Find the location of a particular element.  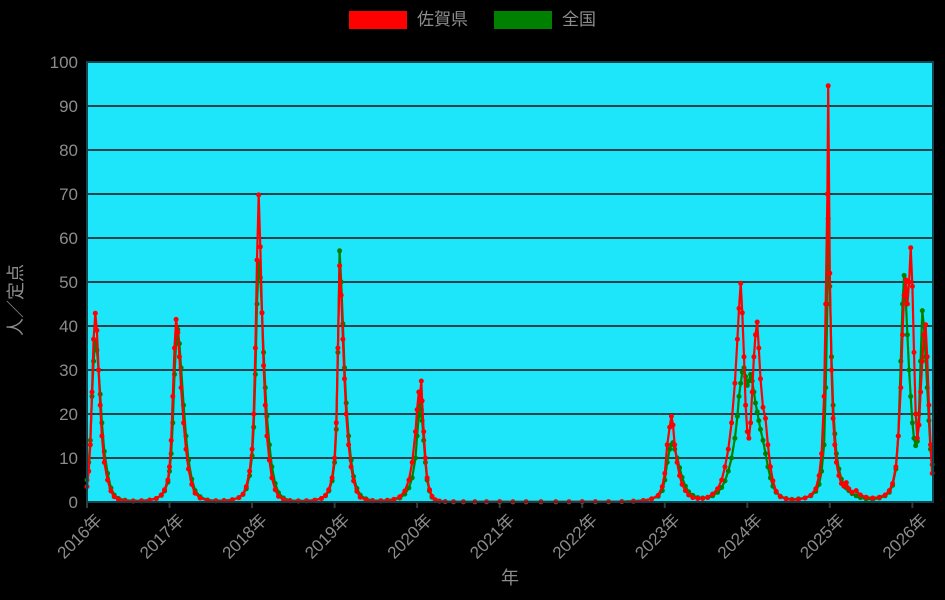

legend-item-saga: 佐賀県 is located at coordinates (408, 20).